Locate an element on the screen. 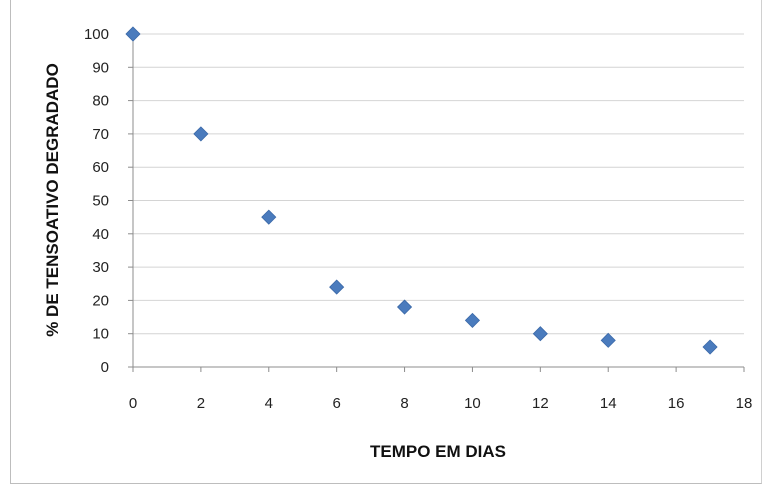 The width and height of the screenshot is (762, 484). y-tick-label: 0 is located at coordinates (105, 367).